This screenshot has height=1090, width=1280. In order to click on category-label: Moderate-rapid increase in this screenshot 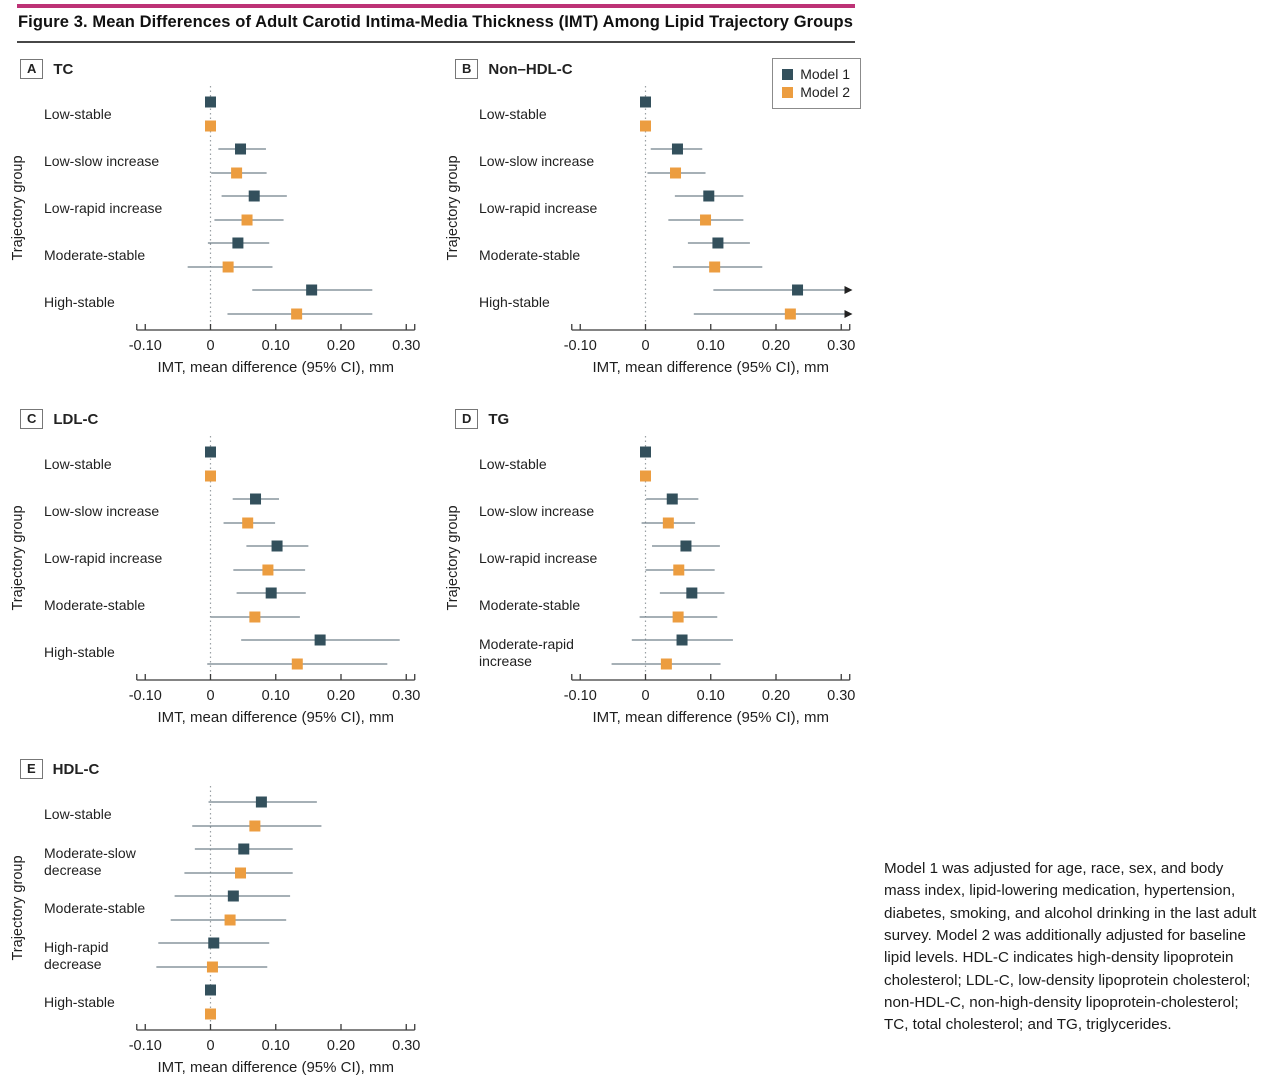, I will do `click(526, 652)`.